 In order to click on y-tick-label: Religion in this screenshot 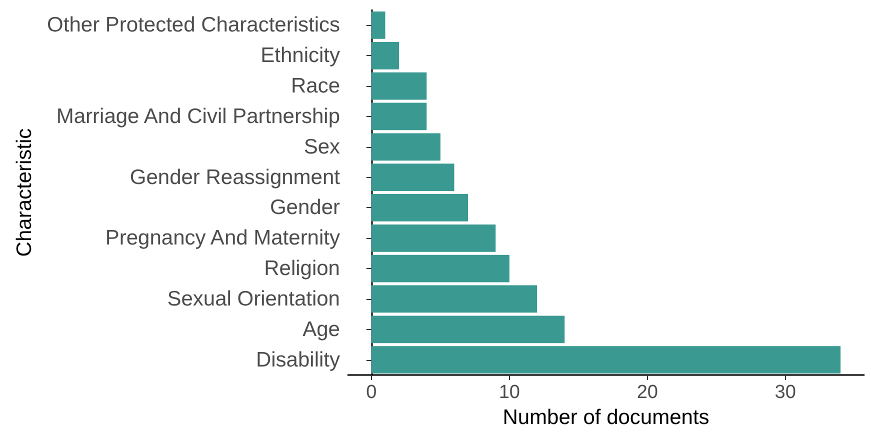, I will do `click(302, 268)`.